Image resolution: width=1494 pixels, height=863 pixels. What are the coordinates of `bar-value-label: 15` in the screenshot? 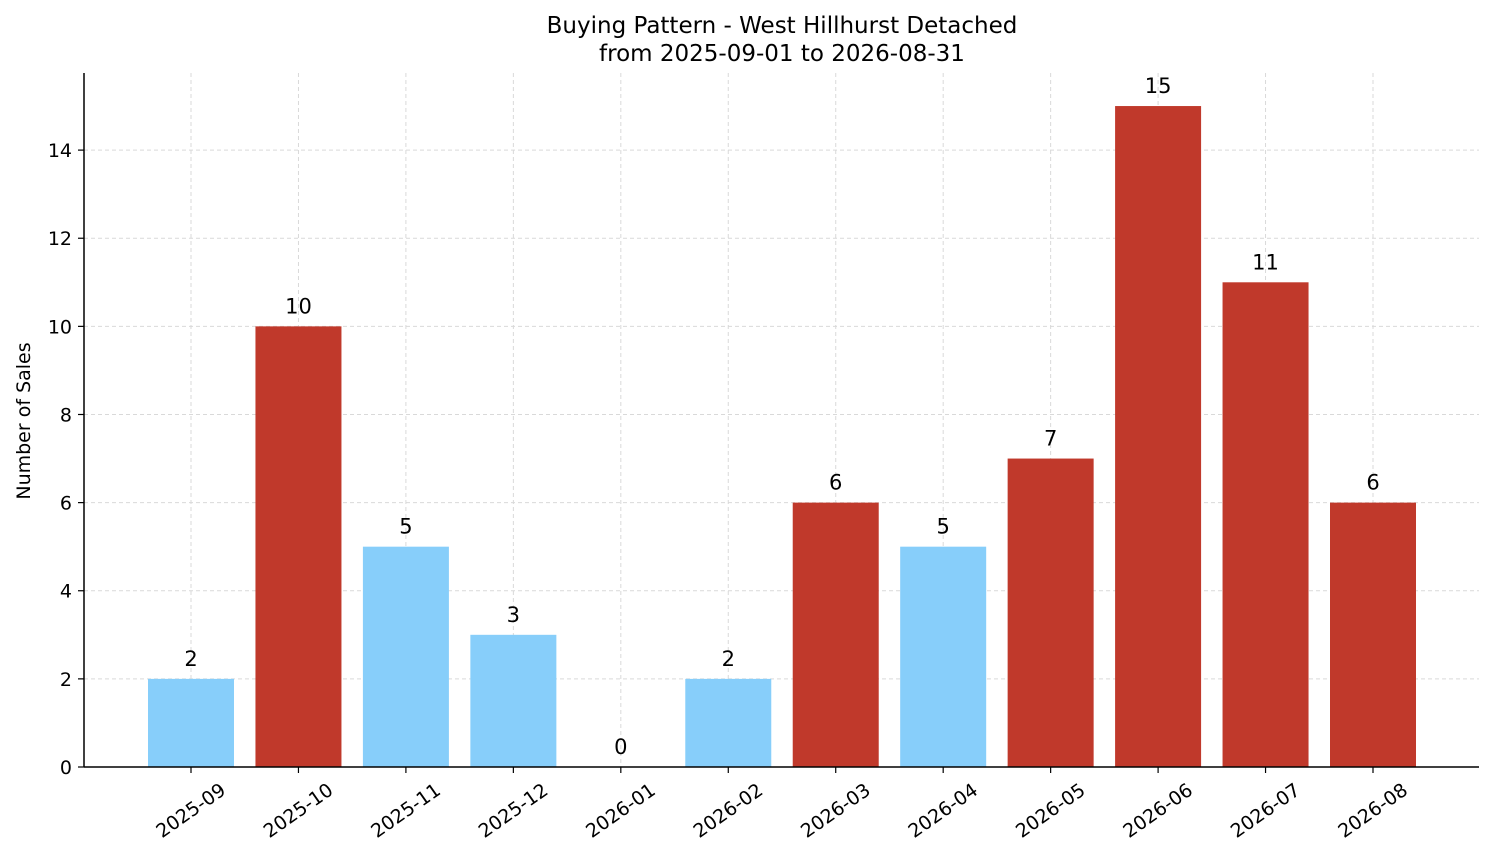 It's located at (1158, 86).